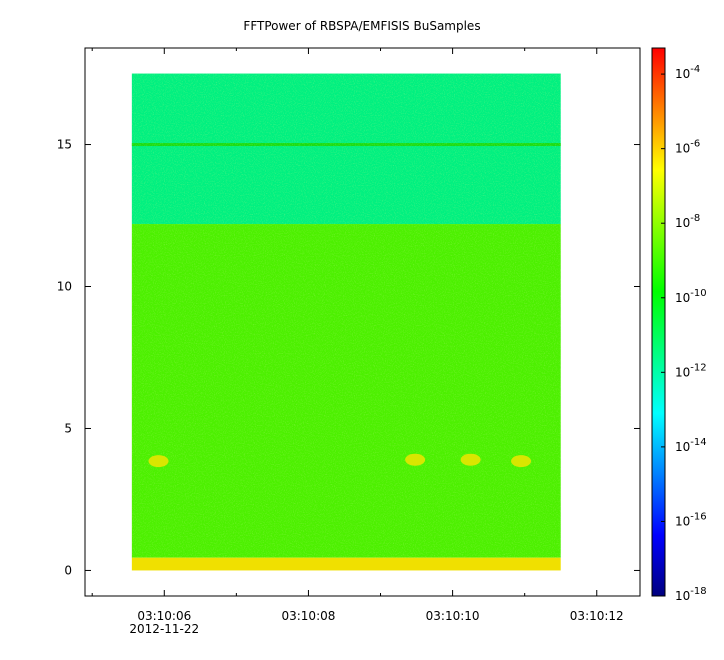 Image resolution: width=724 pixels, height=660 pixels. I want to click on colorbar-tick-exp: -12, so click(698, 367).